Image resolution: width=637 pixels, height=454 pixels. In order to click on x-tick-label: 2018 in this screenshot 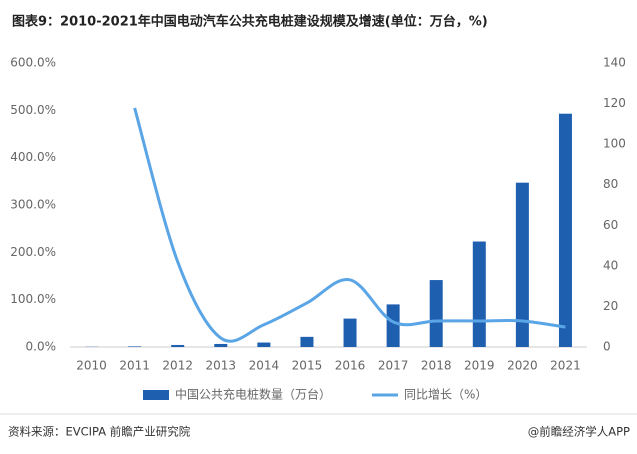, I will do `click(436, 366)`.